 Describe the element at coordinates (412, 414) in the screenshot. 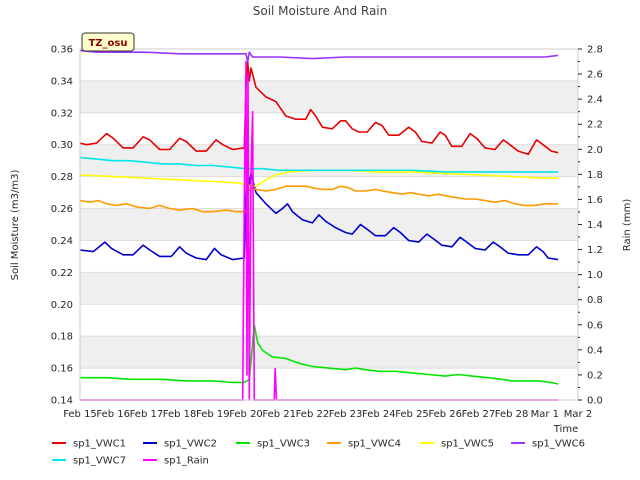

I see `x-tick-label: Feb 25` at that location.